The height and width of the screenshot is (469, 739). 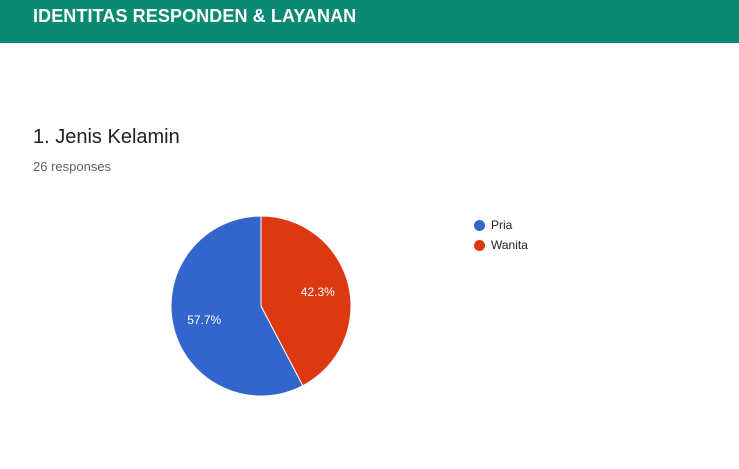 I want to click on legend-item-wanita: Wanita, so click(x=501, y=245).